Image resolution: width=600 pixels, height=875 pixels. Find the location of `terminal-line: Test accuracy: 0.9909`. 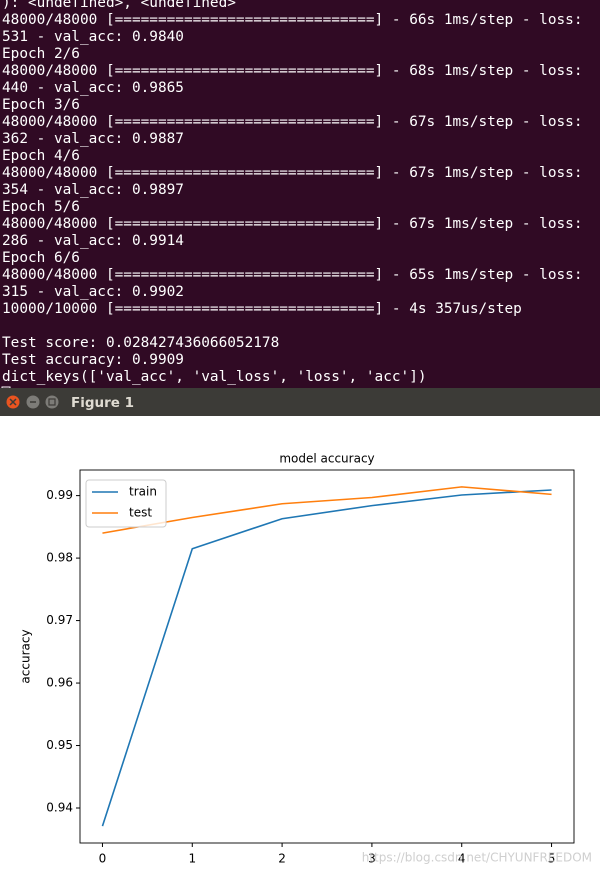

terminal-line: Test accuracy: 0.9909 is located at coordinates (93, 360).